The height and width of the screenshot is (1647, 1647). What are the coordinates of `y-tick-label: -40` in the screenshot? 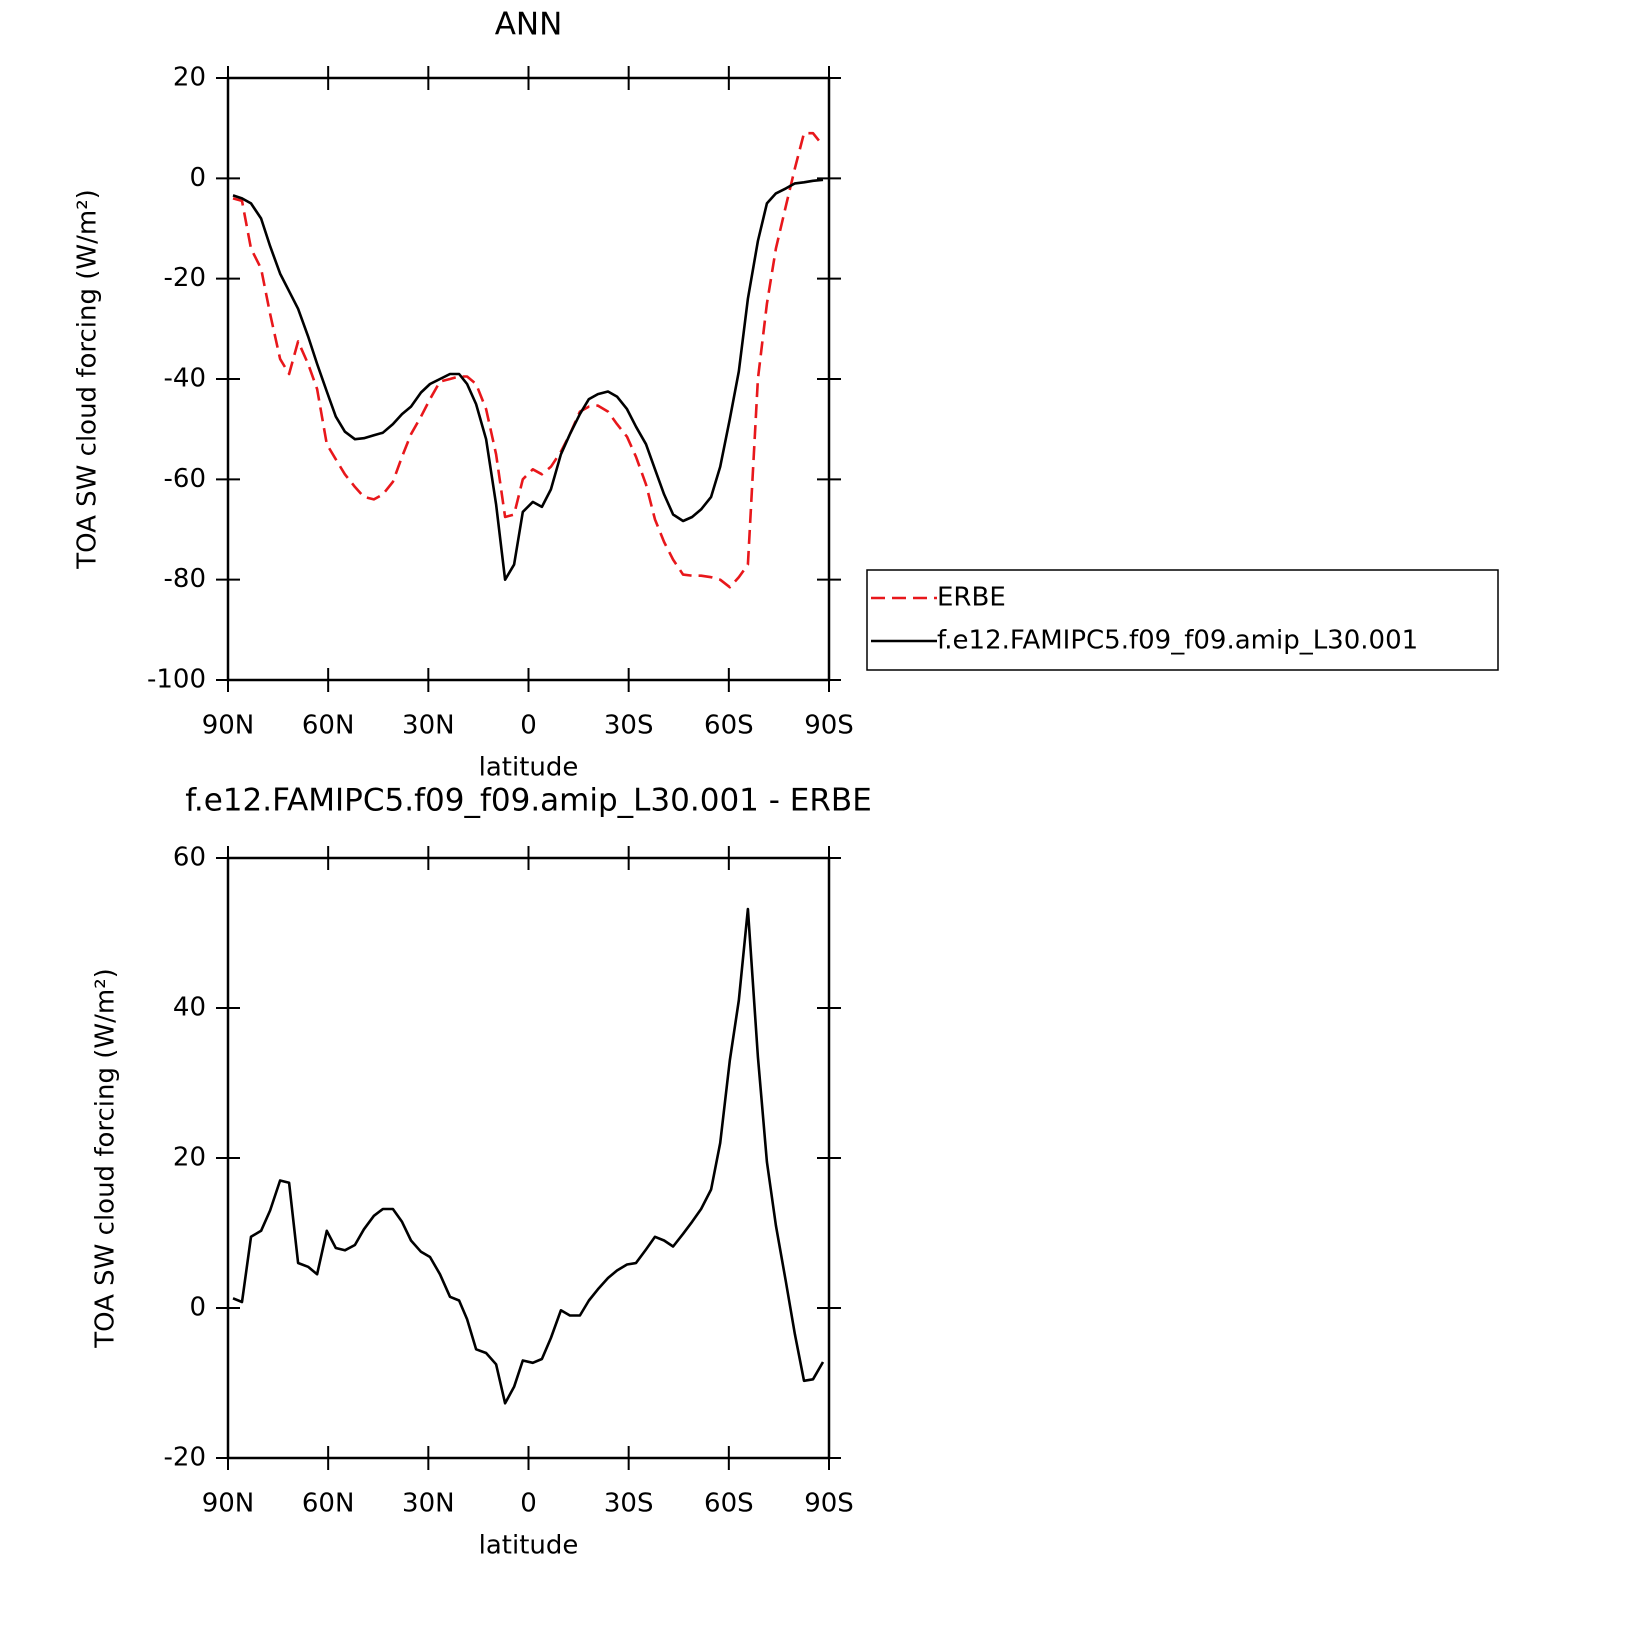 It's located at (185, 379).